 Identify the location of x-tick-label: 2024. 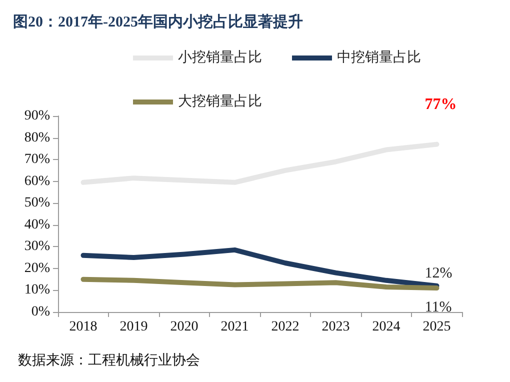
(386, 327).